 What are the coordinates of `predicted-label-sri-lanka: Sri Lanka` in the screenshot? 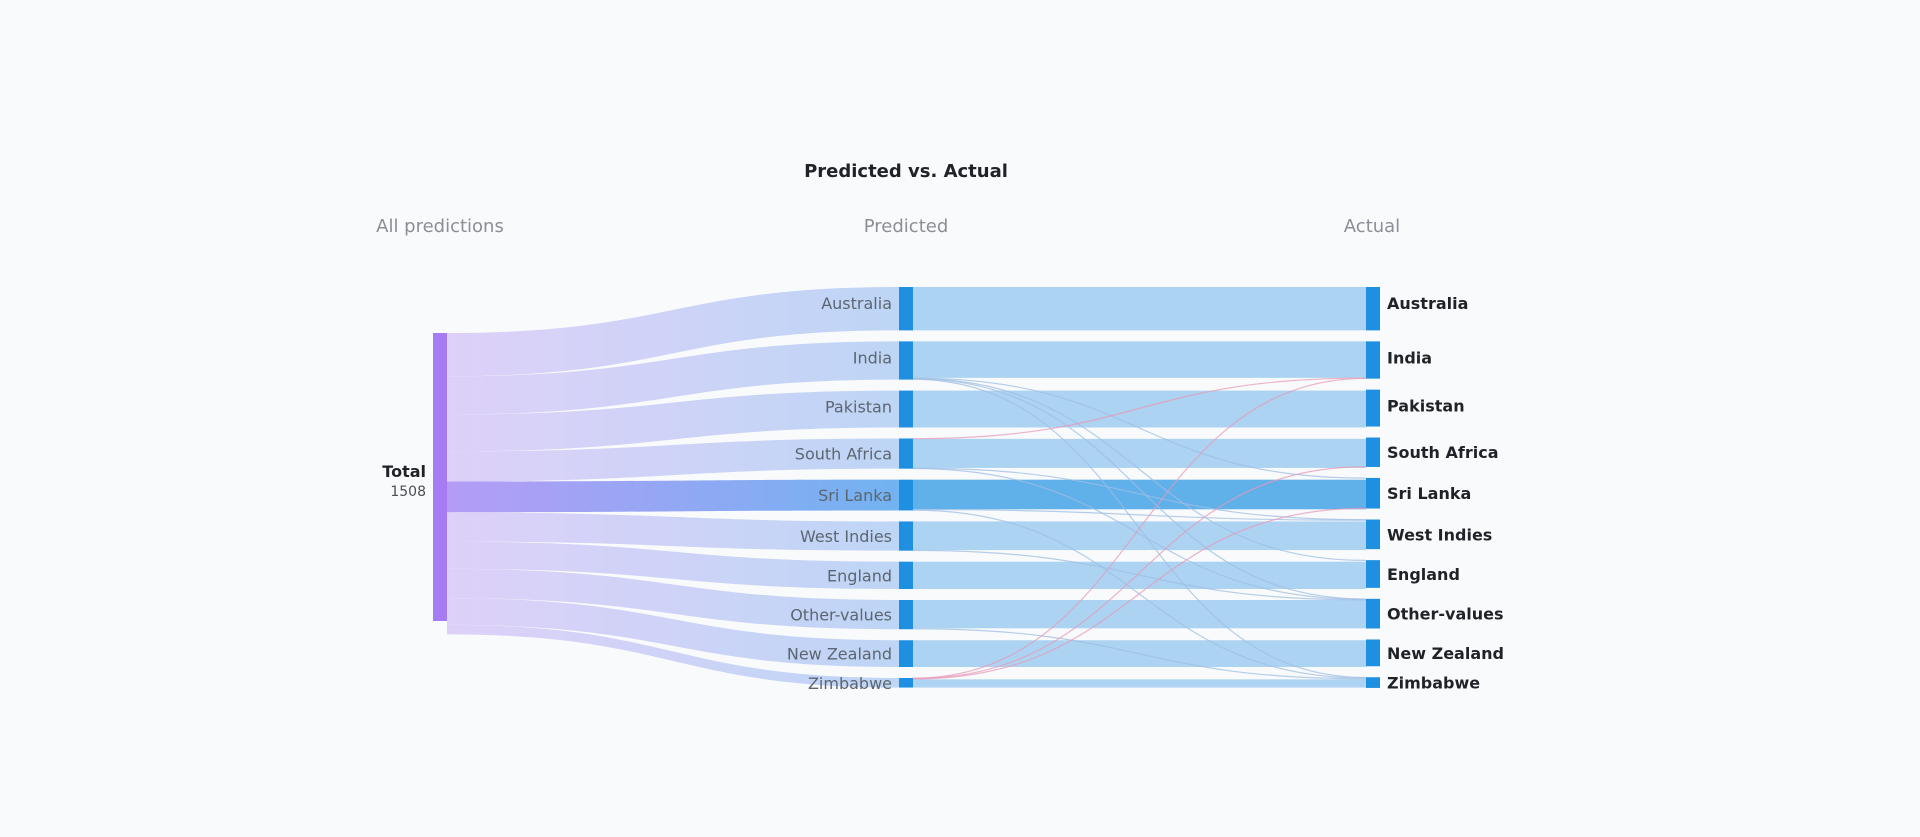 It's located at (855, 495).